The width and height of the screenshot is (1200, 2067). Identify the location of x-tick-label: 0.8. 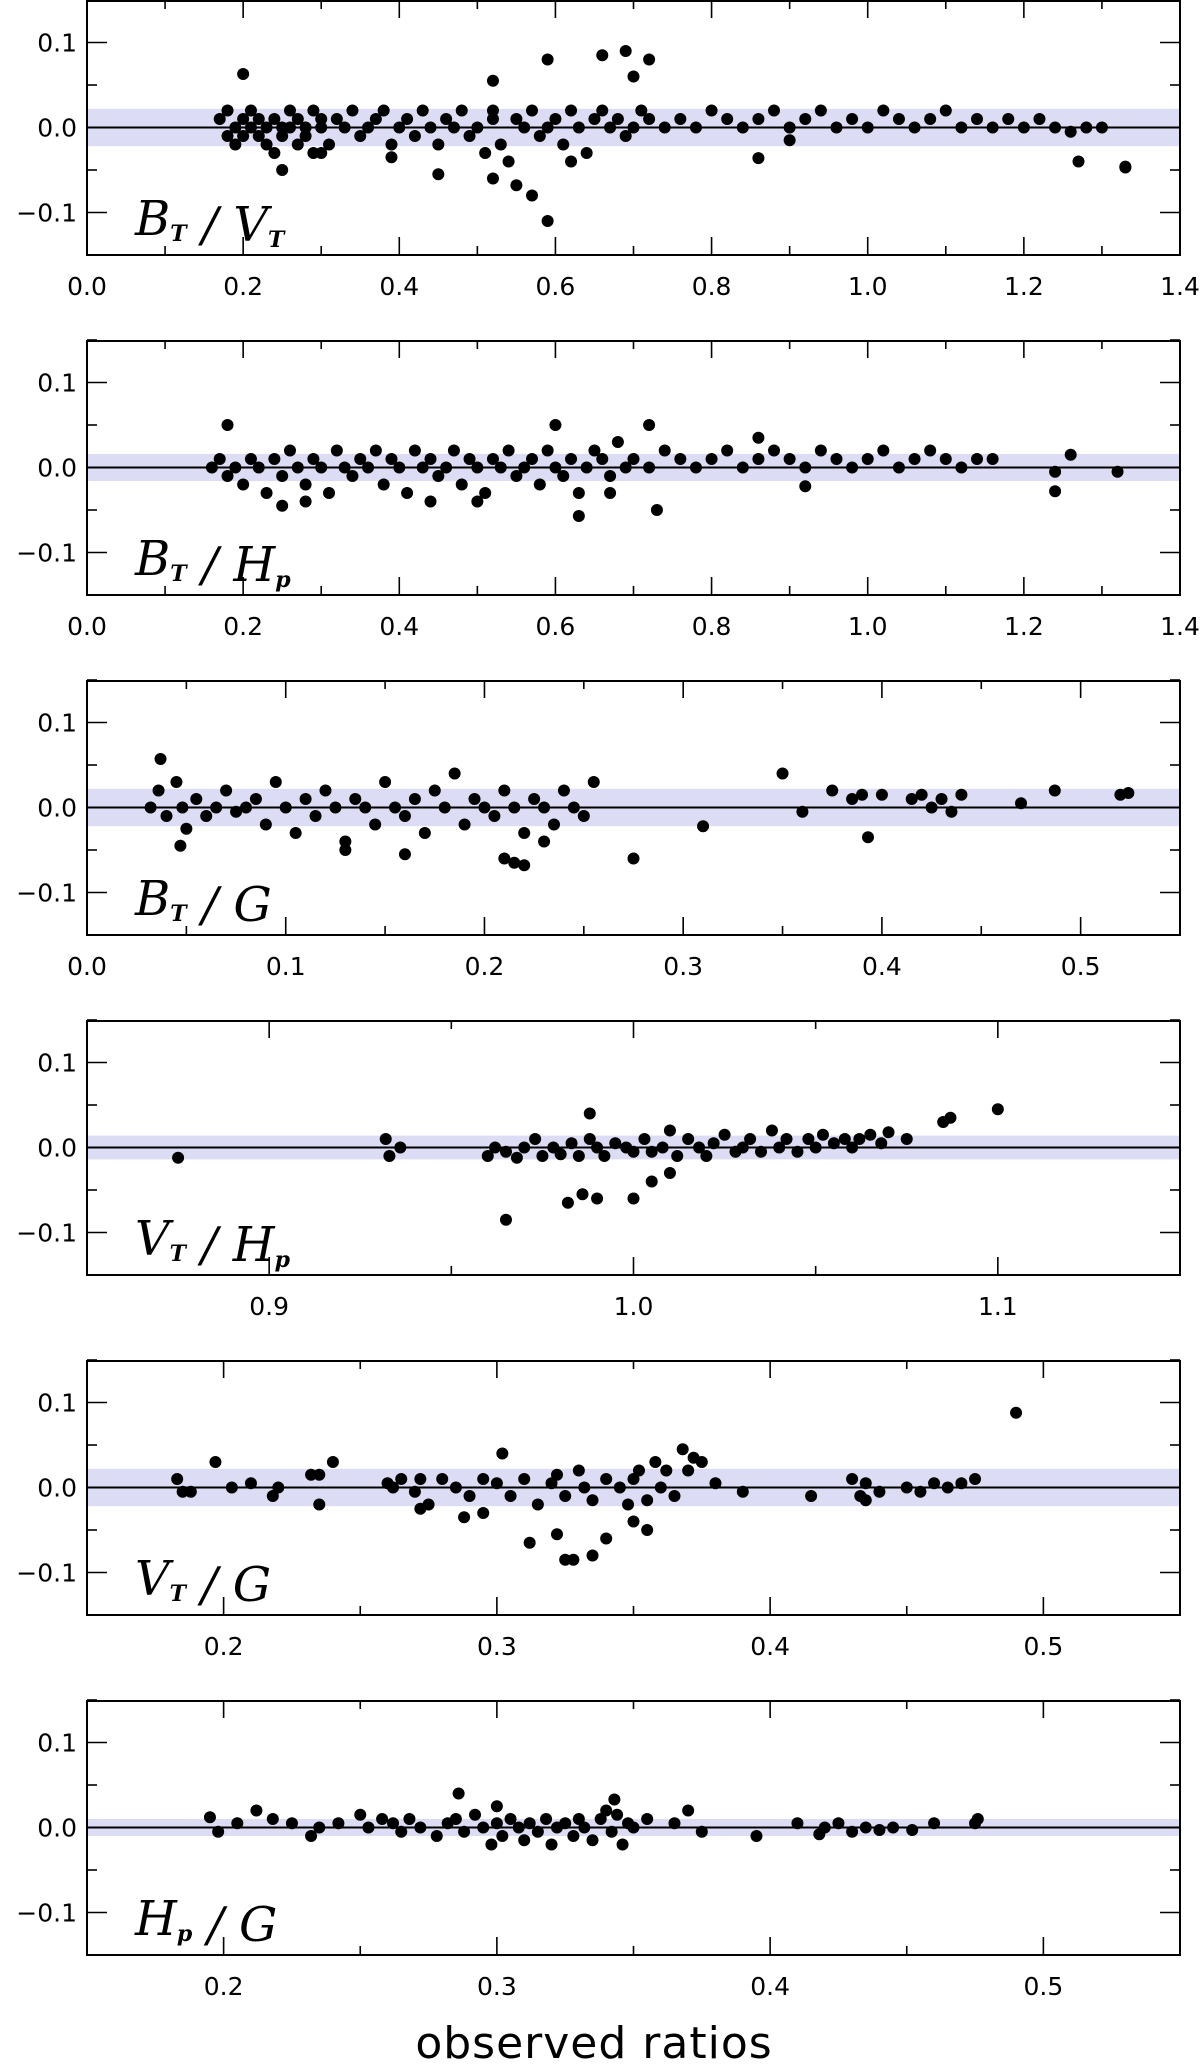
(712, 626).